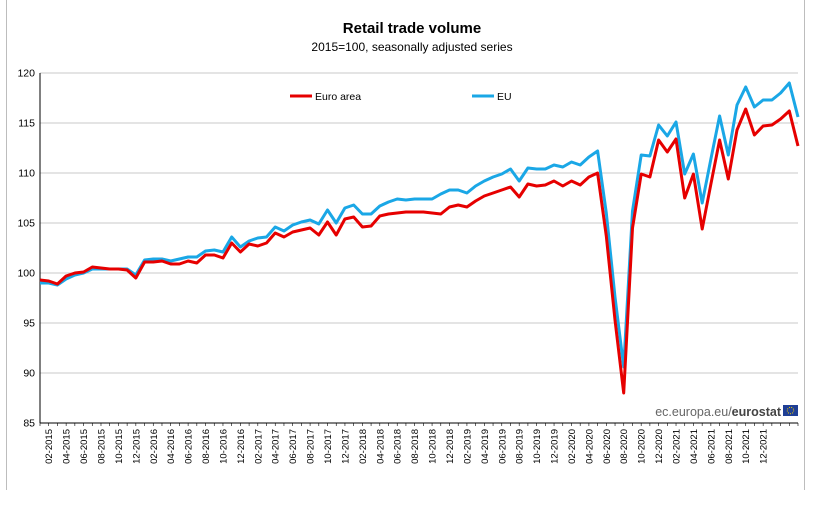 The width and height of the screenshot is (816, 510). I want to click on x-tick-label: 12-2020, so click(659, 446).